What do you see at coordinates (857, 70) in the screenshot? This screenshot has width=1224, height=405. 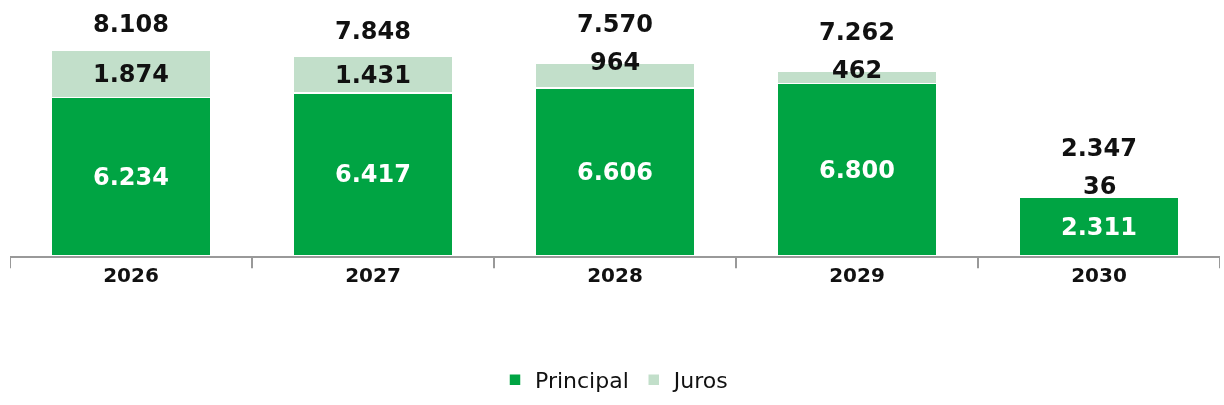 I see `data-label: 462` at bounding box center [857, 70].